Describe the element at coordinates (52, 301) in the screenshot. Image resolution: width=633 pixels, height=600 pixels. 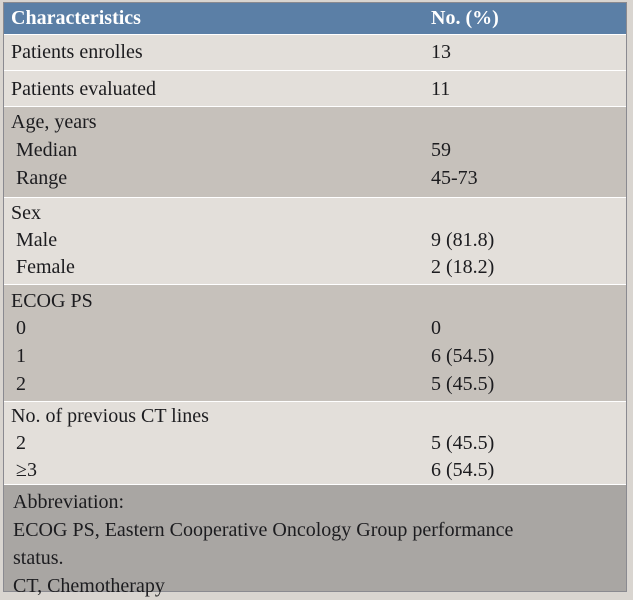
I see `group-label: ECOG PS` at that location.